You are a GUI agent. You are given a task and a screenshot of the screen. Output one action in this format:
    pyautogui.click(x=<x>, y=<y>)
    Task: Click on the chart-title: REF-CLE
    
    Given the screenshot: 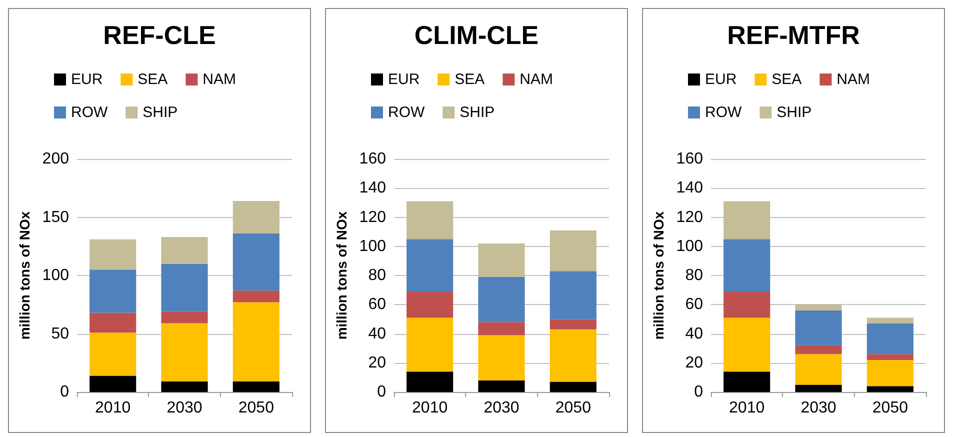 What is the action you would take?
    pyautogui.click(x=159, y=35)
    